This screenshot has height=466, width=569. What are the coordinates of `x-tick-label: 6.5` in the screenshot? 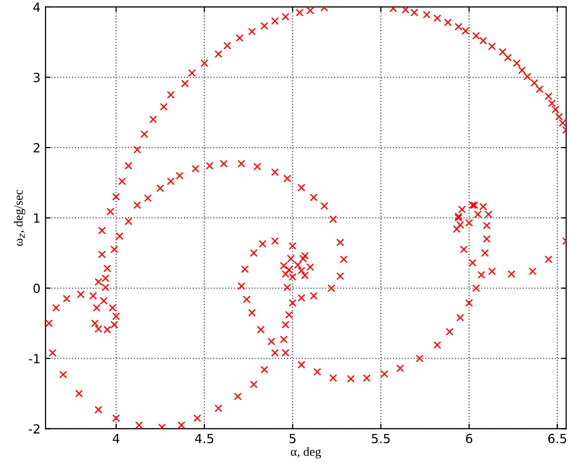 It's located at (557, 439).